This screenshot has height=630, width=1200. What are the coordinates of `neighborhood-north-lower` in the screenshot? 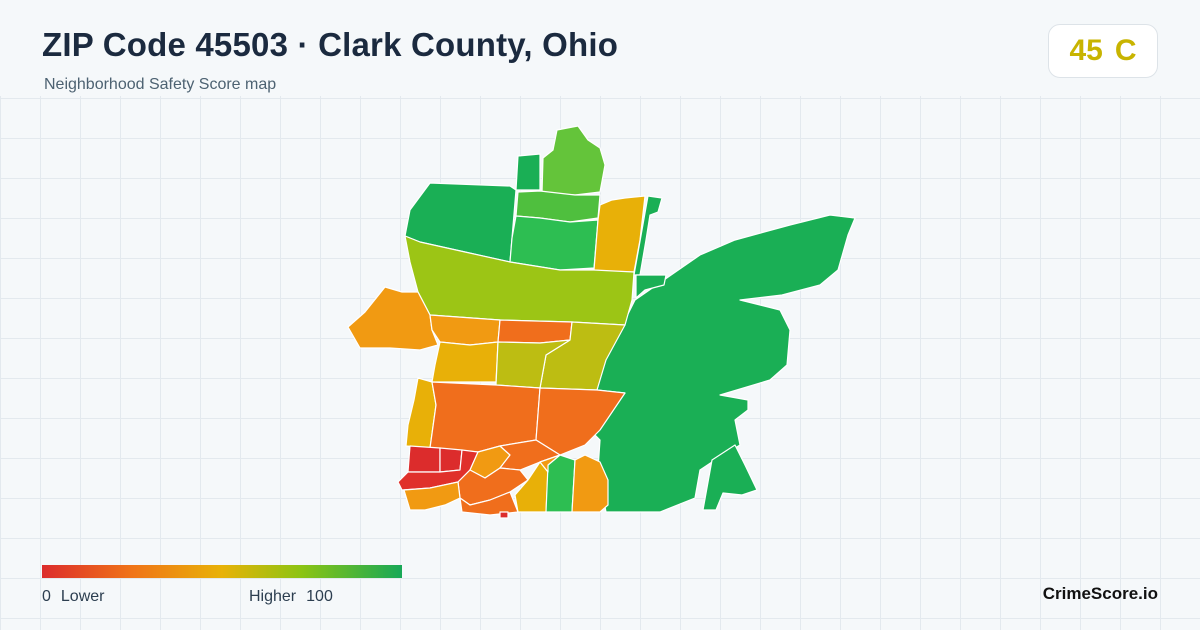 It's located at (554, 243).